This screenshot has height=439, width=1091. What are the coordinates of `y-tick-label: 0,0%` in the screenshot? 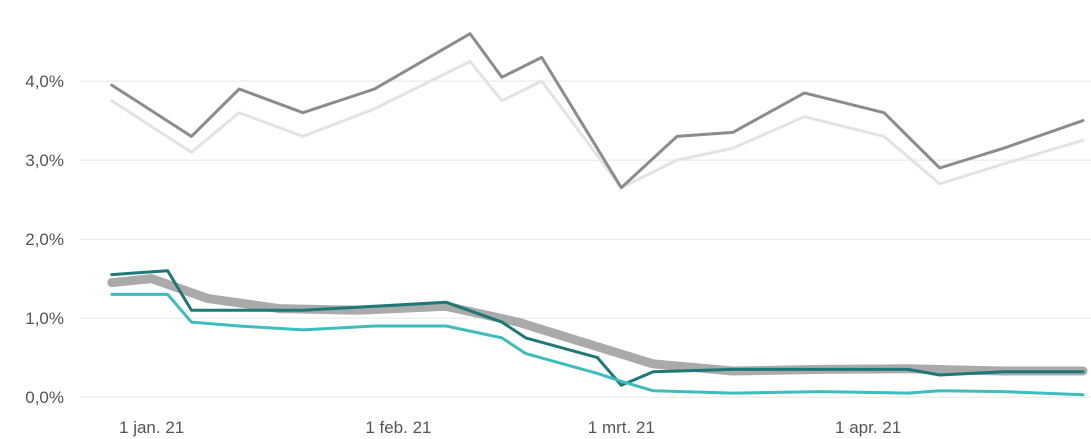 It's located at (44, 397).